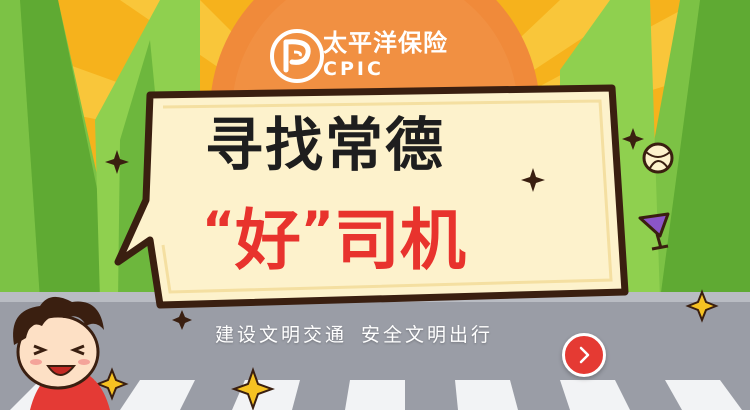 The image size is (750, 410). I want to click on headline-line2: “好”司机, so click(334, 235).